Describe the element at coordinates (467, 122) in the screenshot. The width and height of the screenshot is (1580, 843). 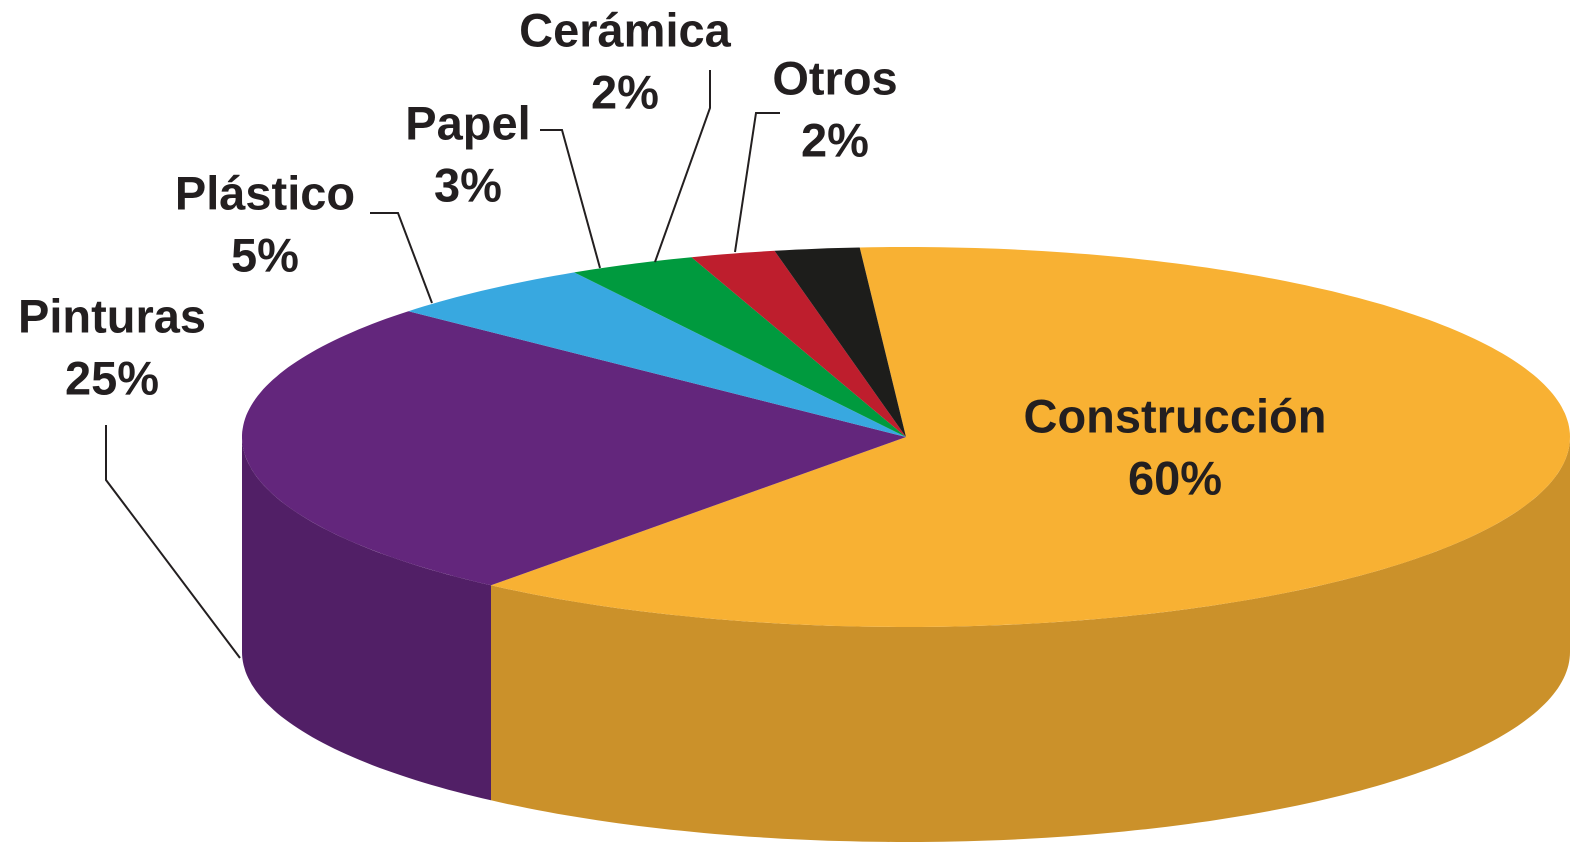
I see `slice-label: Papel` at that location.